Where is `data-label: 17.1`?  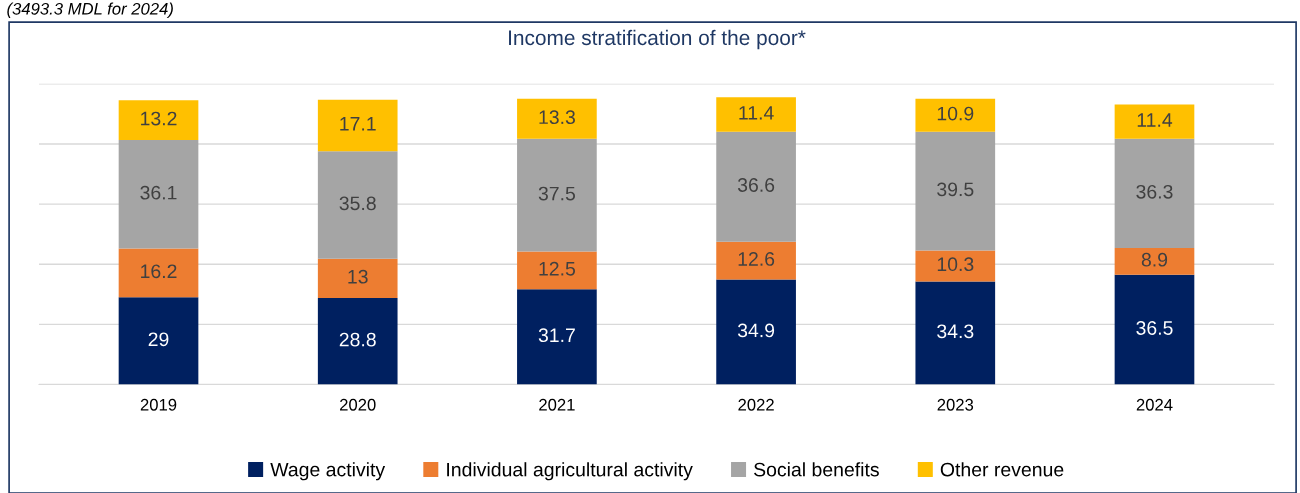 data-label: 17.1 is located at coordinates (358, 124).